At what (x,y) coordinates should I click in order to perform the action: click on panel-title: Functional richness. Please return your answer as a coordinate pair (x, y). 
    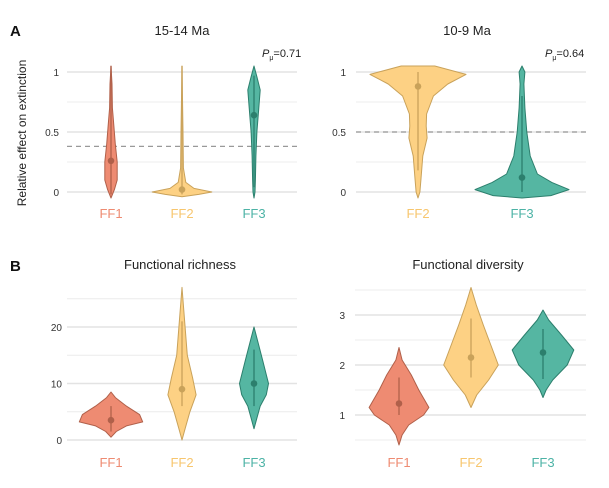
    Looking at the image, I should click on (180, 264).